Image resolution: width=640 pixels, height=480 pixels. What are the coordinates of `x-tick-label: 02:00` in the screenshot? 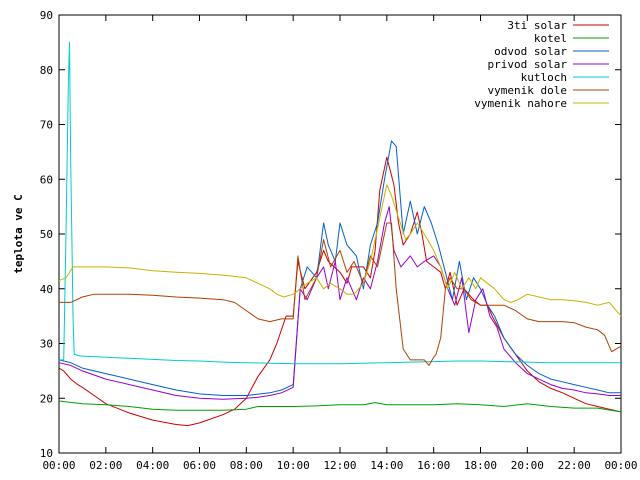 It's located at (105, 465).